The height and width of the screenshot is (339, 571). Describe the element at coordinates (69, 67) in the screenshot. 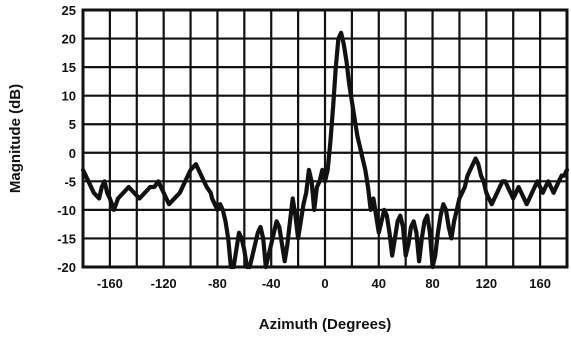

I see `y-tick-label: 15` at that location.